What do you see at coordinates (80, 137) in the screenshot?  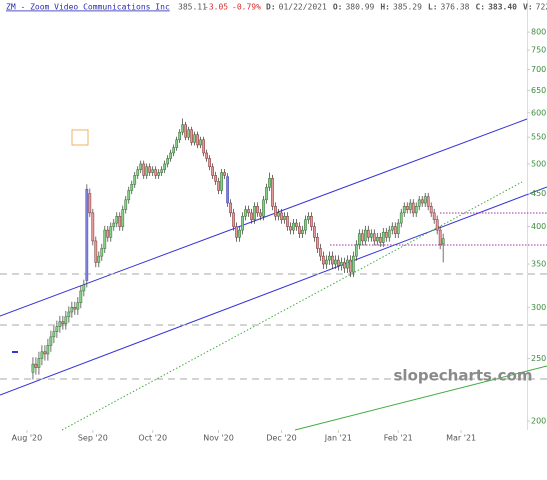 I see `marker-box` at bounding box center [80, 137].